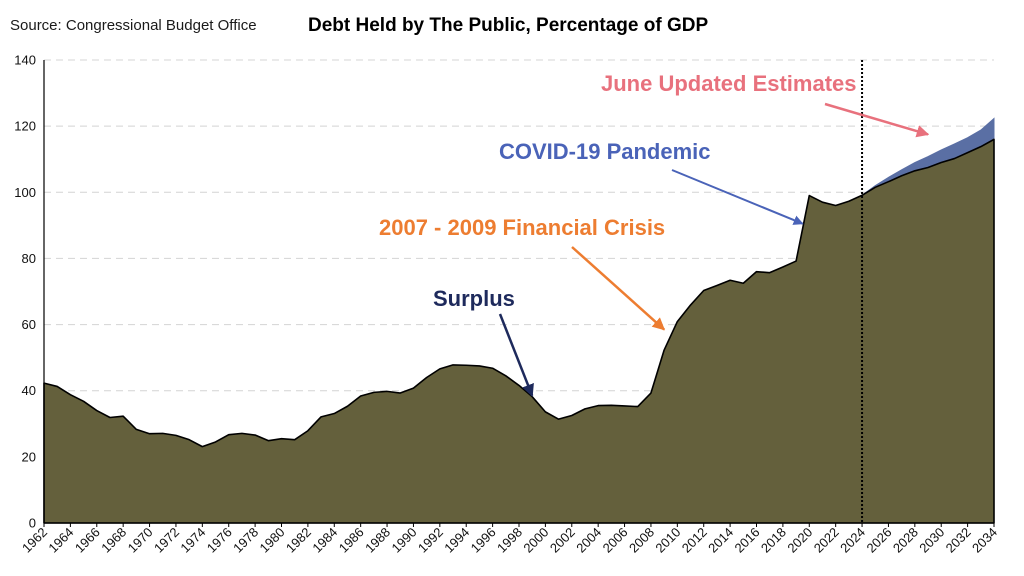 The width and height of the screenshot is (1024, 576). I want to click on x-tick-label: 2022, so click(826, 540).